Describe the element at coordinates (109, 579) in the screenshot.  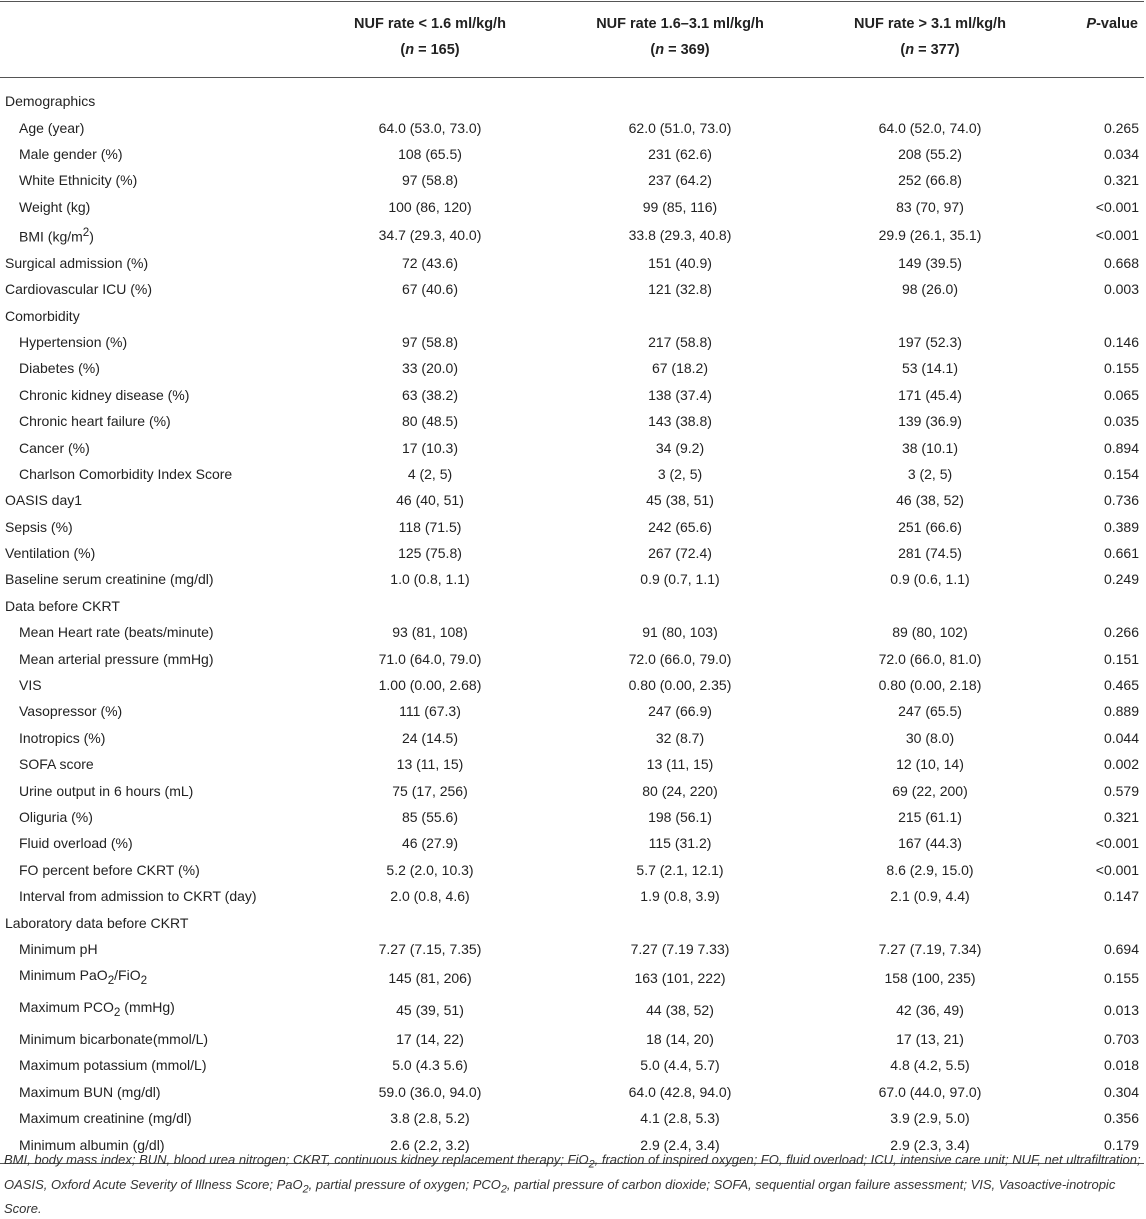
I see `row-label: Baseline serum creatinine (mg/dl)` at that location.